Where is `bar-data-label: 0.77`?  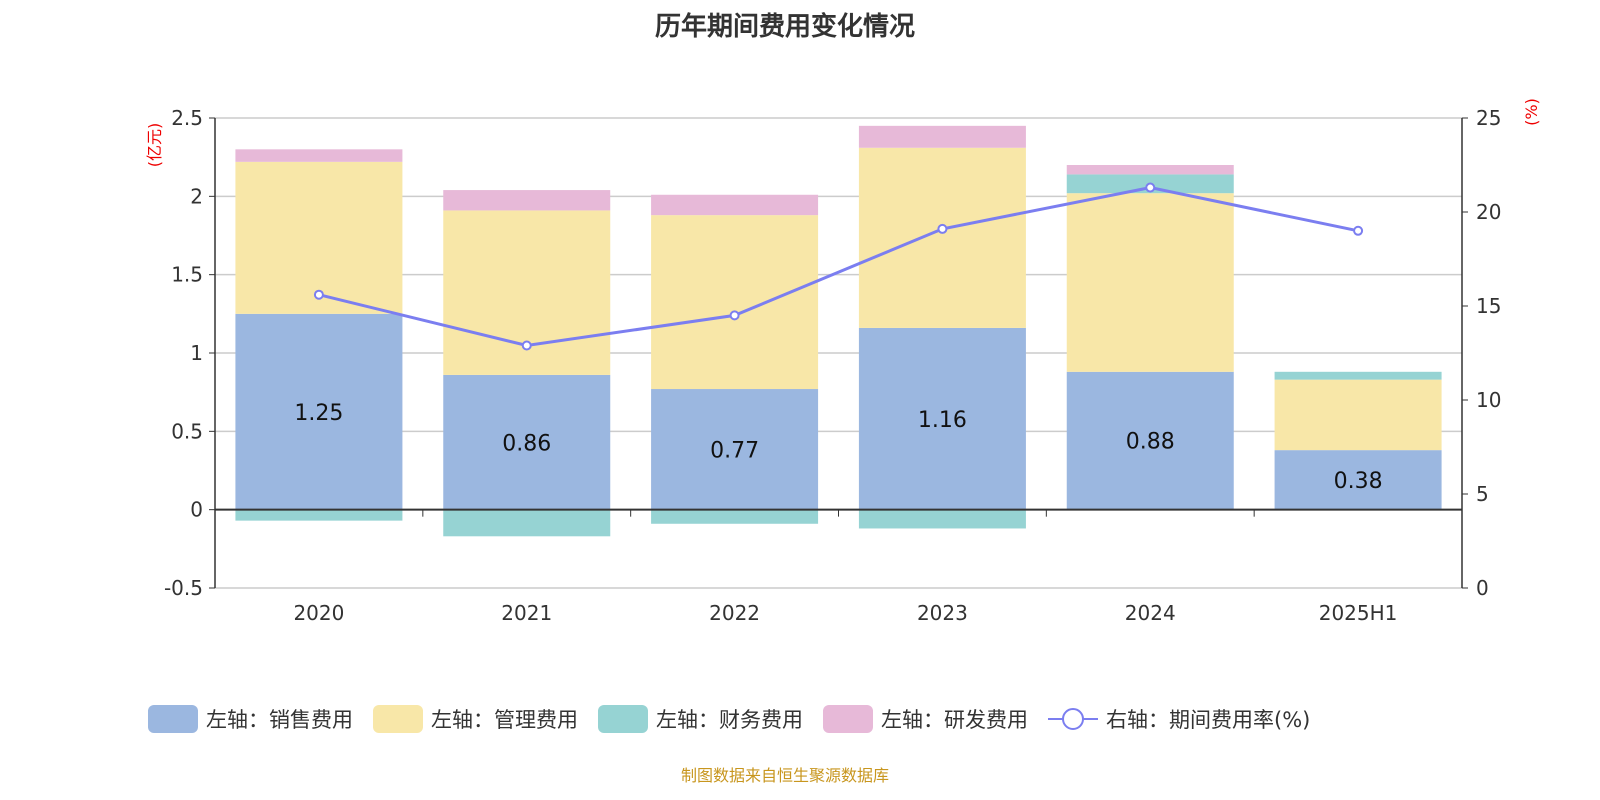 bar-data-label: 0.77 is located at coordinates (734, 450).